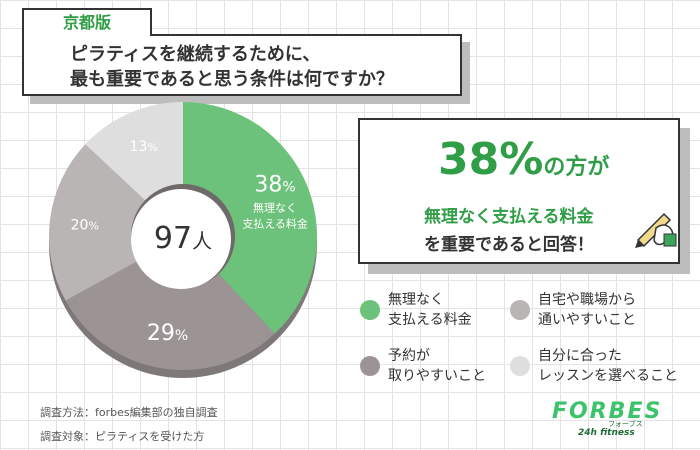  What do you see at coordinates (607, 411) in the screenshot?
I see `logo-wordmark: FORBES` at bounding box center [607, 411].